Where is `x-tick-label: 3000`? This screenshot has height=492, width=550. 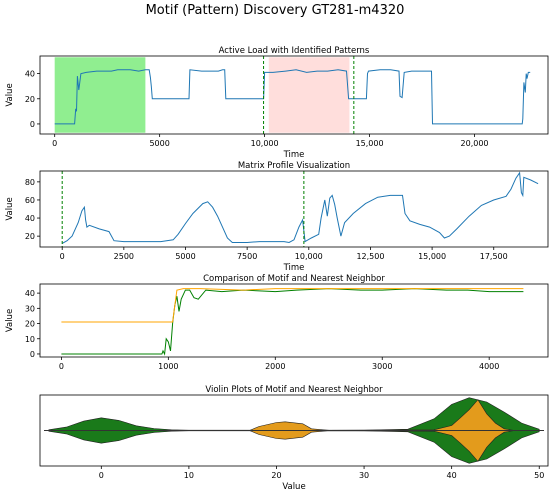 x-tick-label: 3000 is located at coordinates (382, 366).